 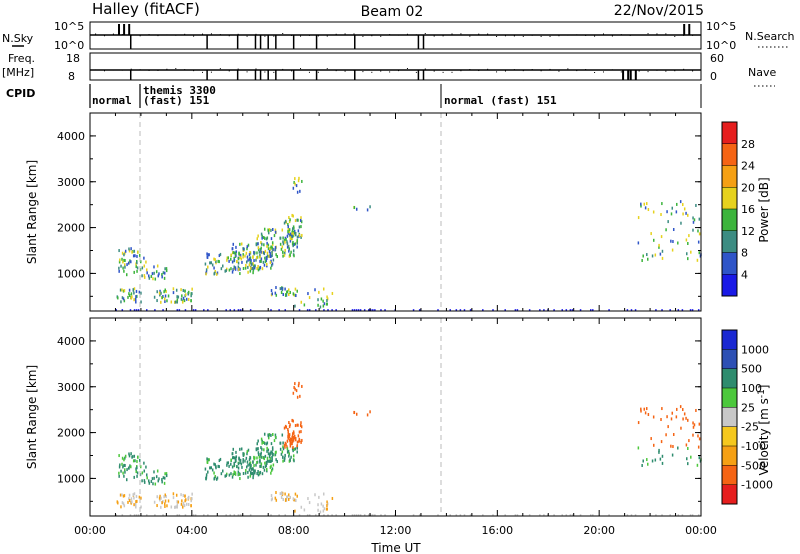 I want to click on x-tick-label: 08:00, so click(x=294, y=530).